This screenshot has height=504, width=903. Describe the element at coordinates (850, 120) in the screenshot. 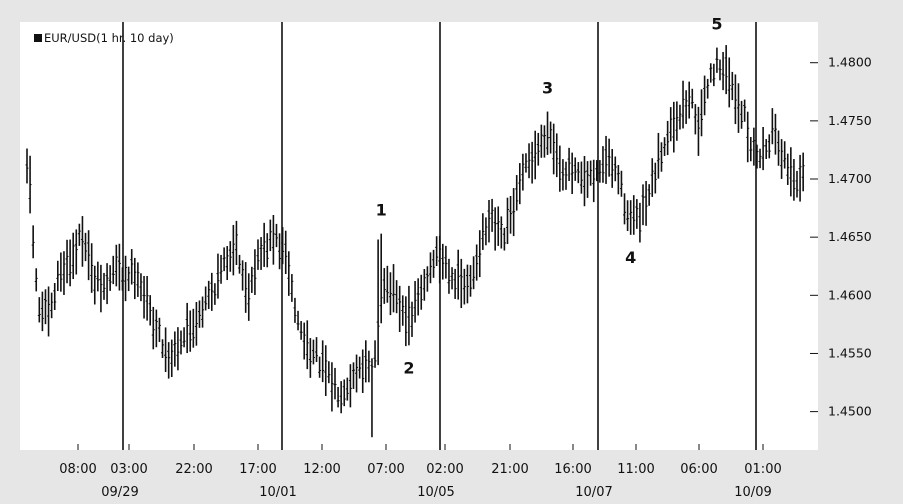

I see `y-tick-label: 1.4750` at that location.